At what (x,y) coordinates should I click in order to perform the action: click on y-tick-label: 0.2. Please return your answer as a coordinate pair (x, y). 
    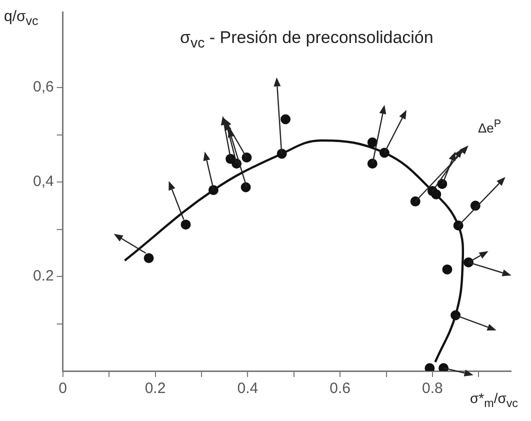
    Looking at the image, I should click on (43, 276).